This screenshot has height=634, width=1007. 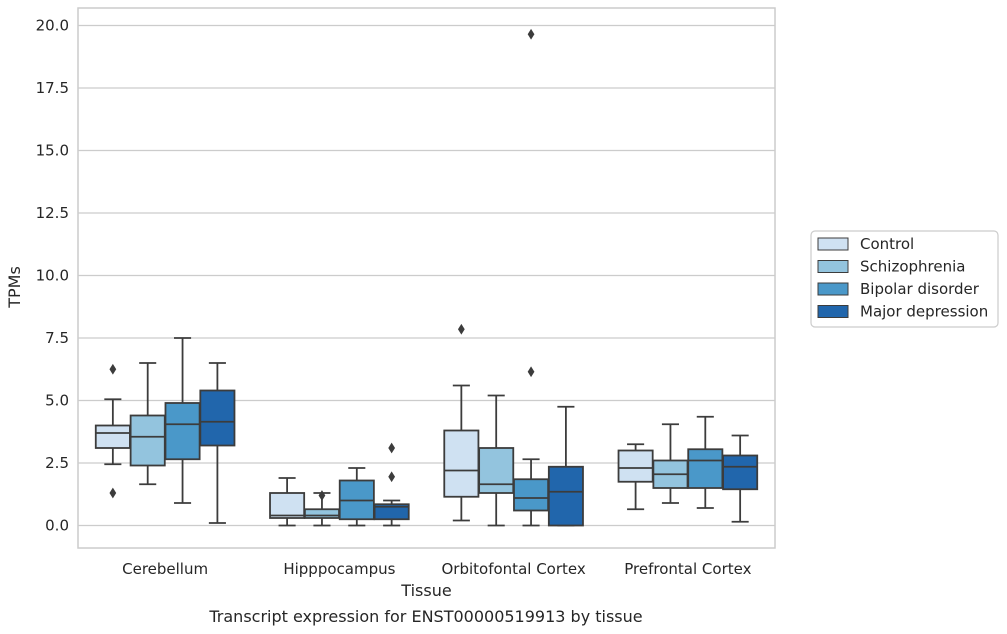 What do you see at coordinates (57, 338) in the screenshot?
I see `y-tick-label: 7.5` at bounding box center [57, 338].